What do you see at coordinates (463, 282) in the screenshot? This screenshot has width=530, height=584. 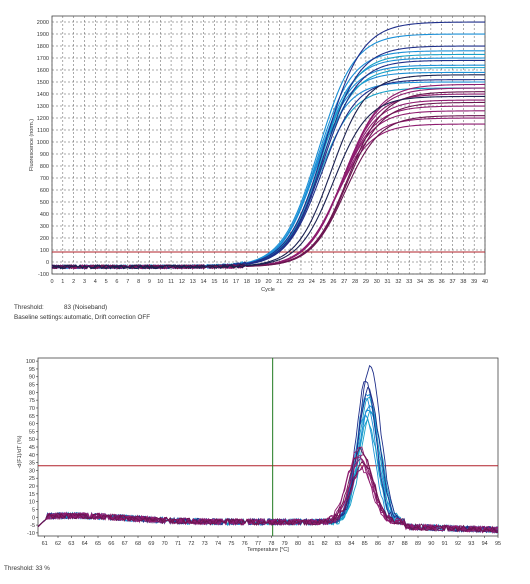 I see `amp-x-tick-label: 38` at bounding box center [463, 282].